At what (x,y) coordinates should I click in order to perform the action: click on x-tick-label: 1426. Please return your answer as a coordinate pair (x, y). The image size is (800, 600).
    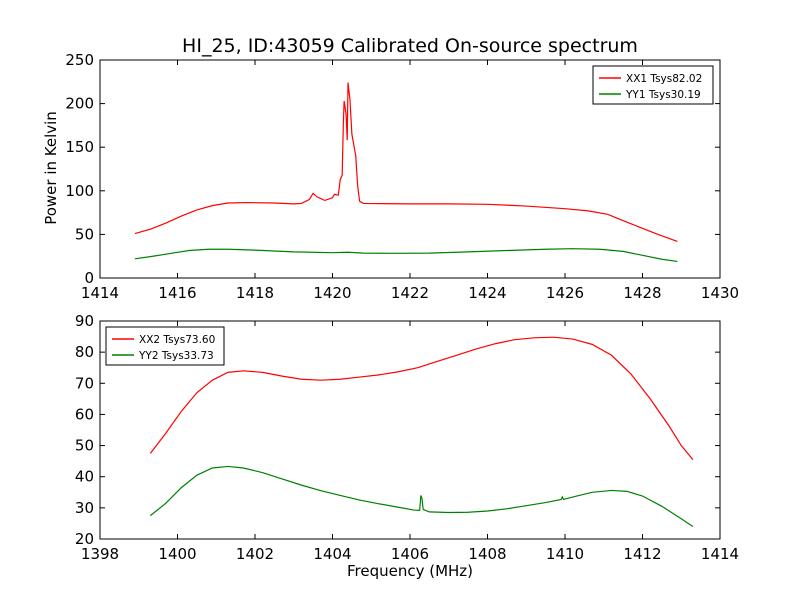
    Looking at the image, I should click on (565, 293).